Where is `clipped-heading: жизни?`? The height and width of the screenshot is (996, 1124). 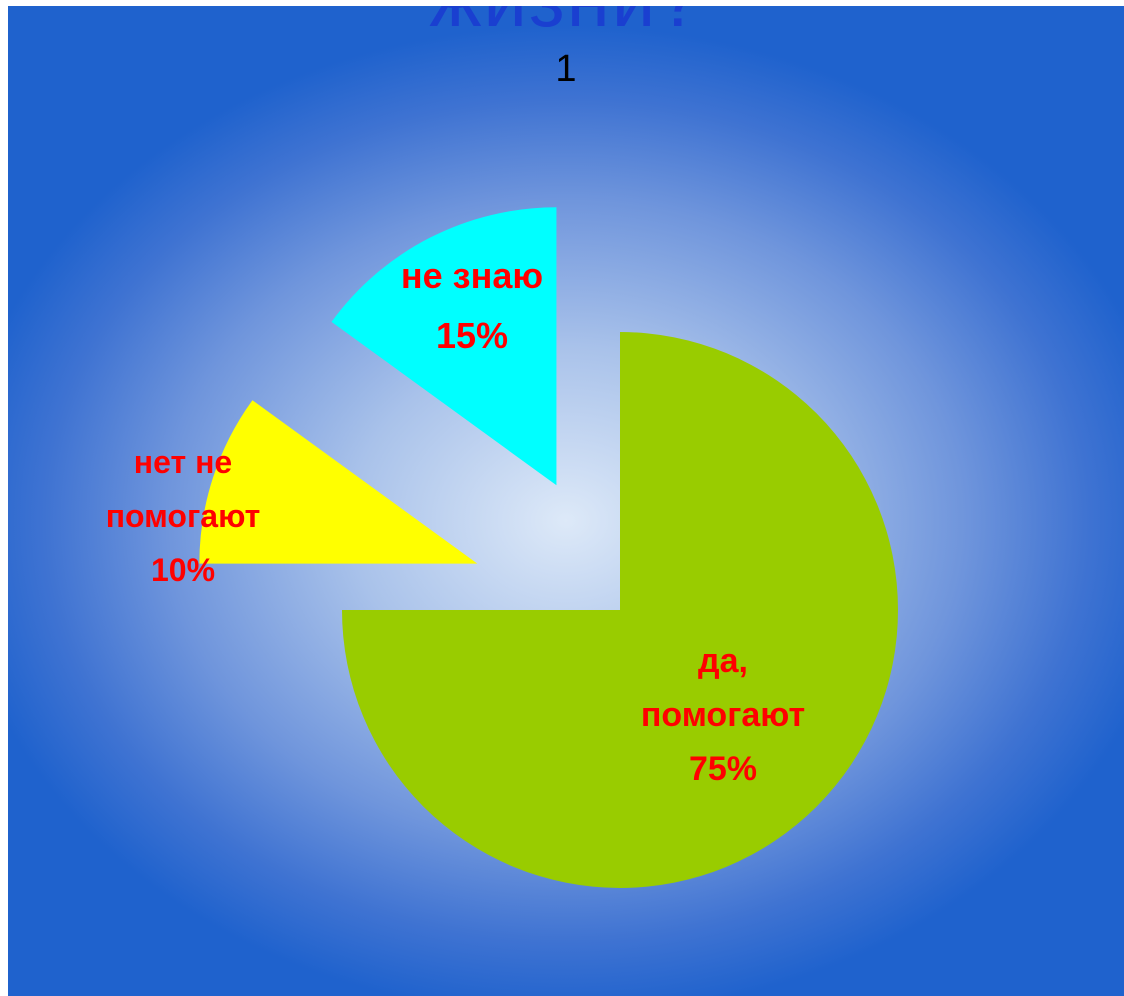
clipped-heading: жизни? is located at coordinates (566, 25).